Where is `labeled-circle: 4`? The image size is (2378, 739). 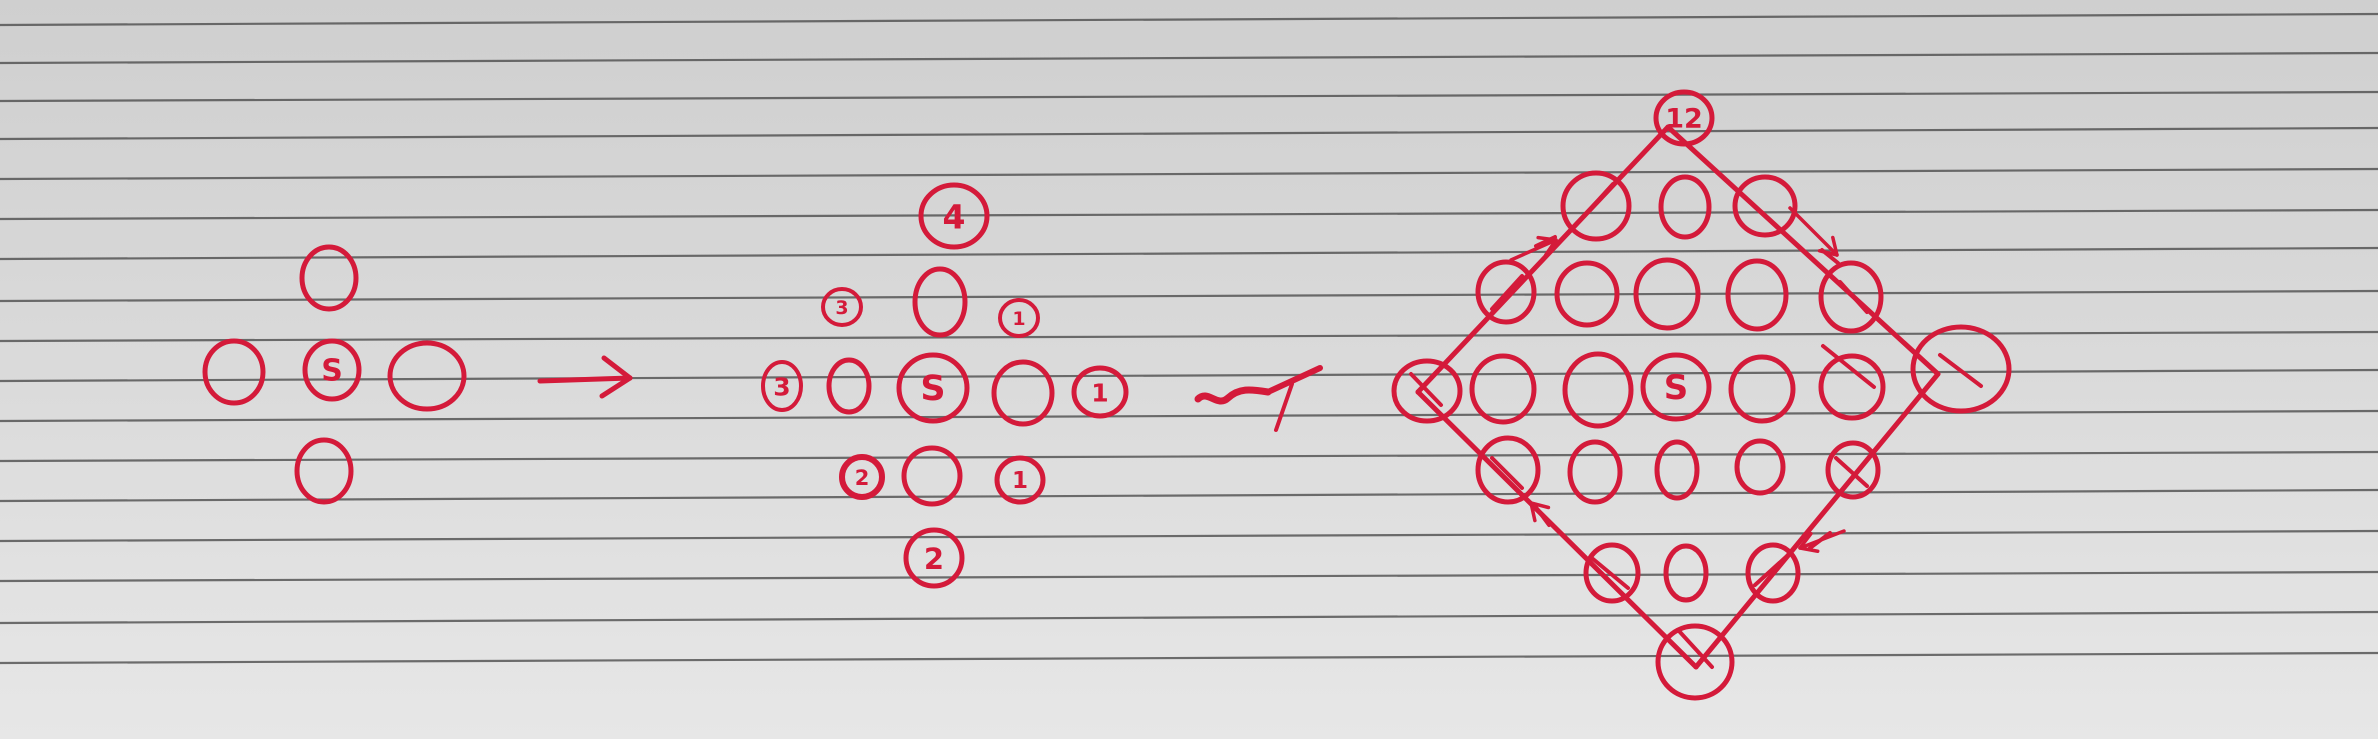
labeled-circle: 4 is located at coordinates (954, 216).